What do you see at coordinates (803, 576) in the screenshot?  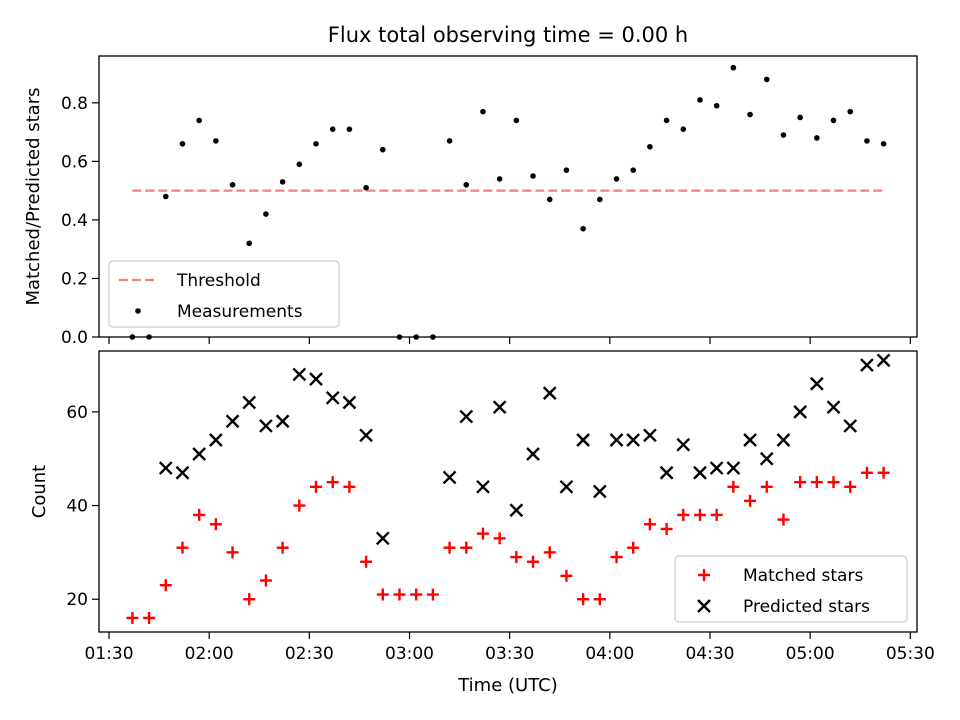 I see `legend-label: Matched stars` at bounding box center [803, 576].